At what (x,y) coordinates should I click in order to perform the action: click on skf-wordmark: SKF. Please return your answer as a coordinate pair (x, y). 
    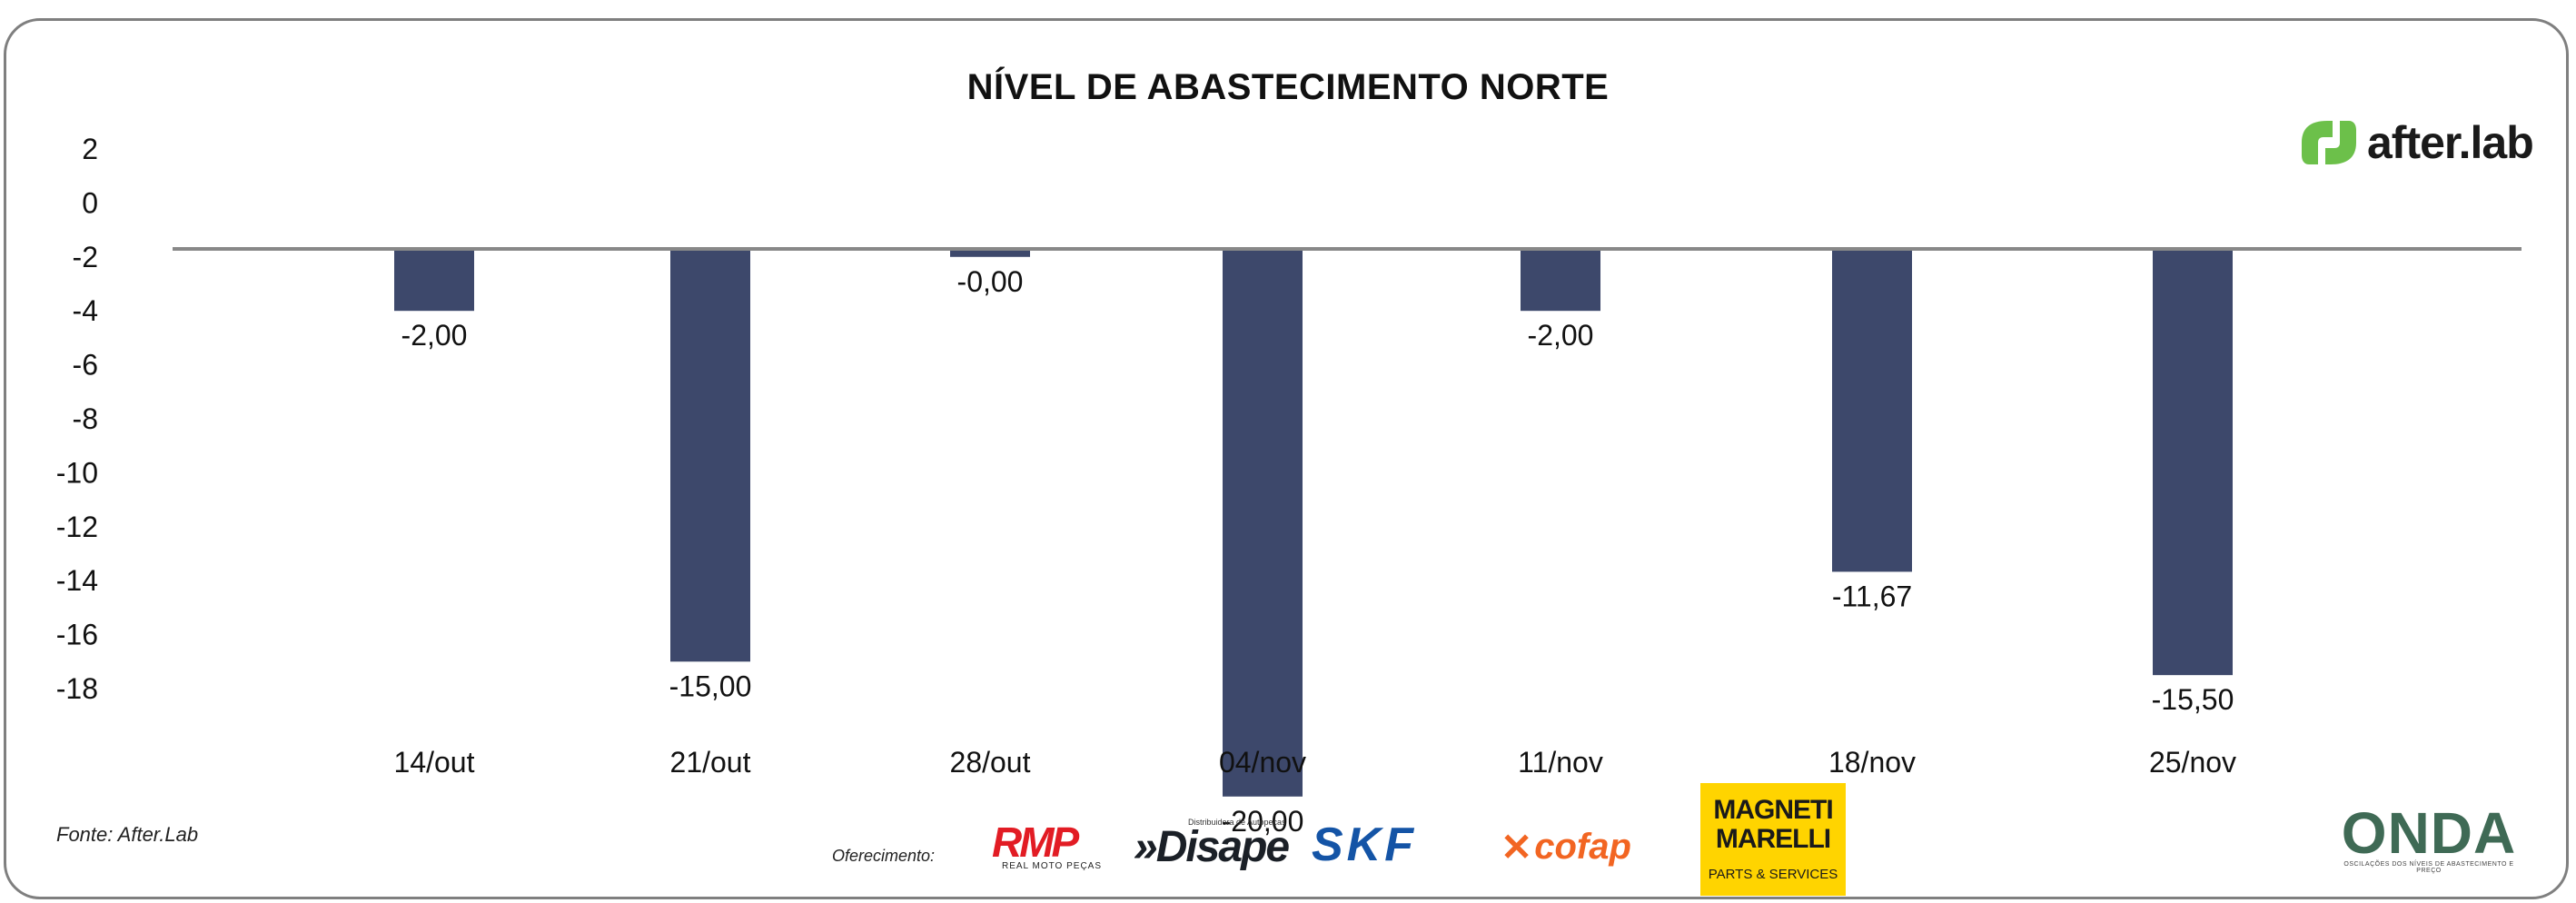
    Looking at the image, I should click on (1364, 845).